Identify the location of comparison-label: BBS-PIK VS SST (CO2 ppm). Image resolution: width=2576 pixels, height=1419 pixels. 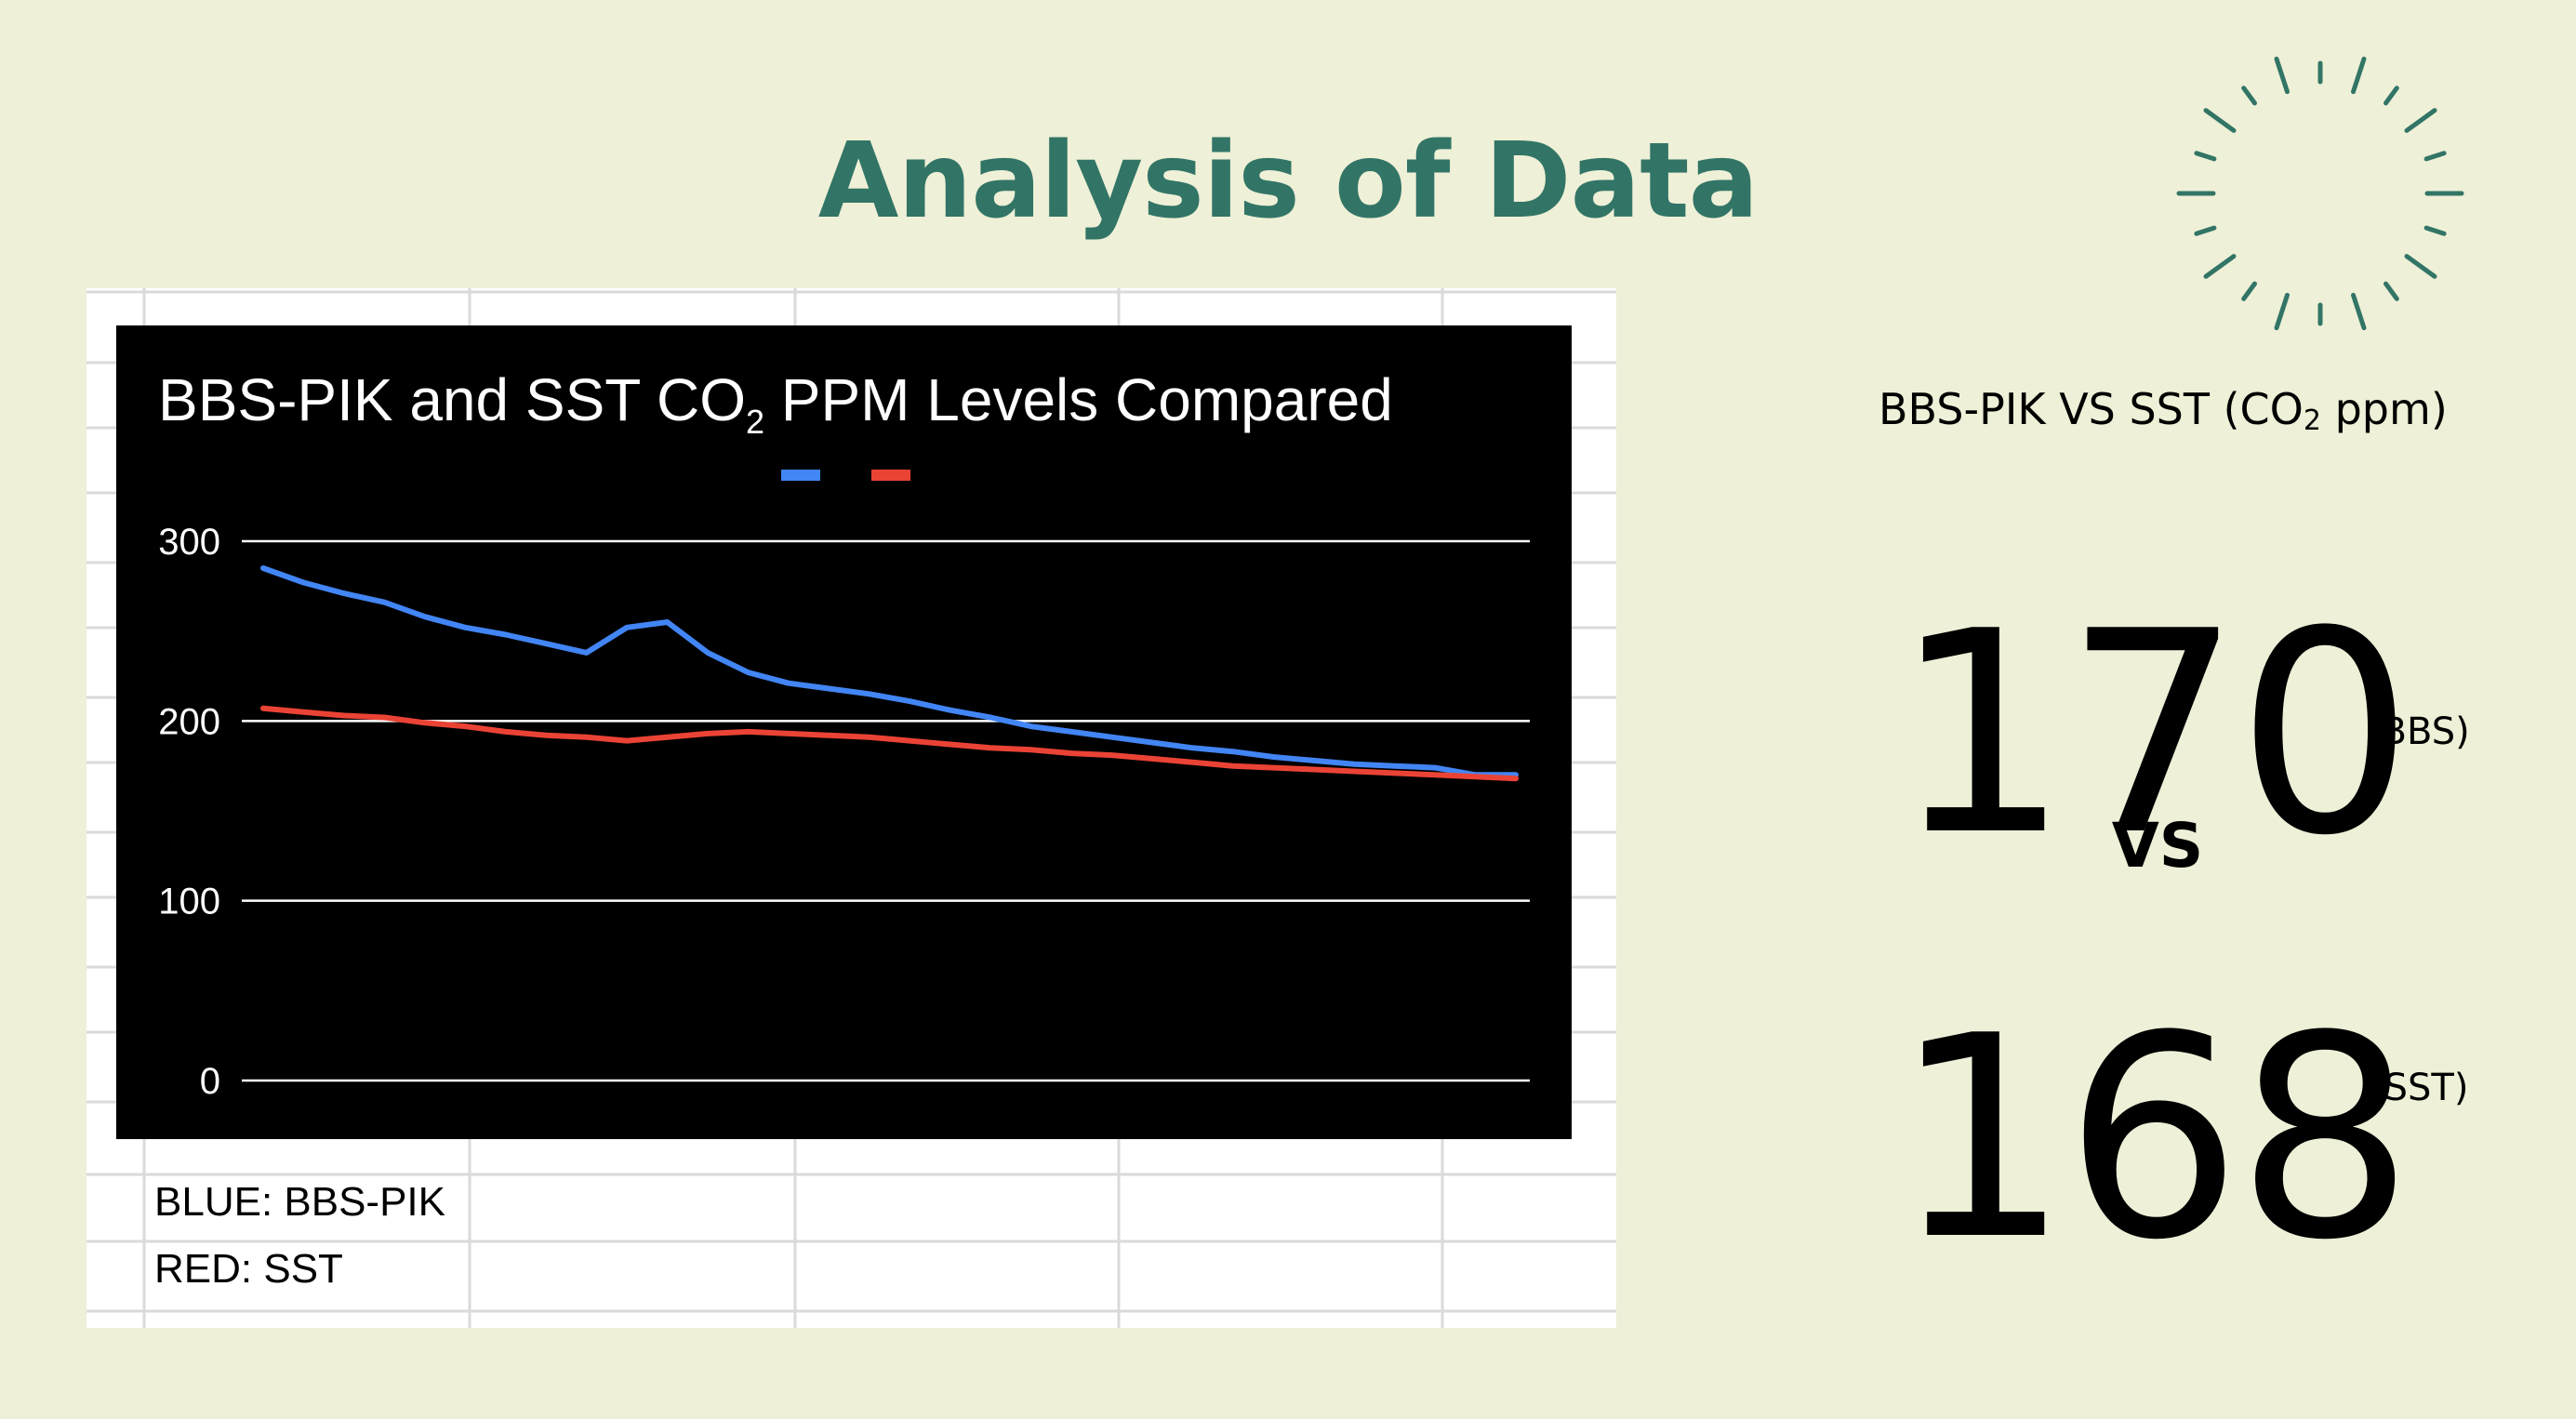
(2167, 415).